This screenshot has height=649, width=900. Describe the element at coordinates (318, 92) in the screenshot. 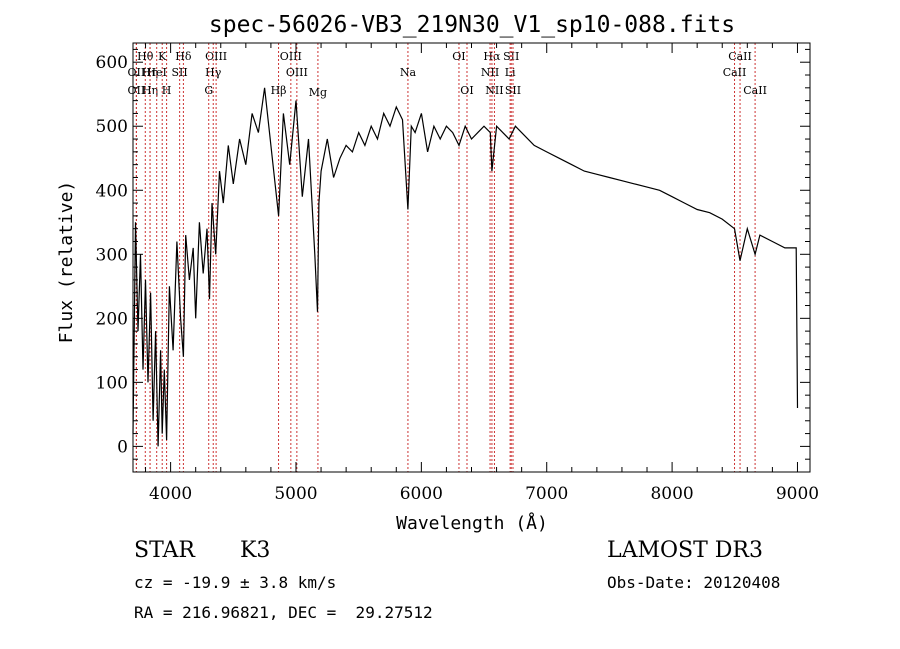

I see `marker-label-16: Mg` at that location.